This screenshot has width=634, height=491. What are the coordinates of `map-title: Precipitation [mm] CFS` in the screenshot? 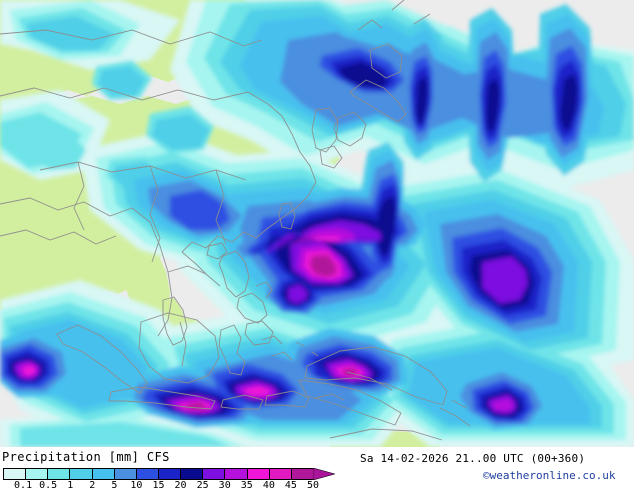 It's located at (86, 457).